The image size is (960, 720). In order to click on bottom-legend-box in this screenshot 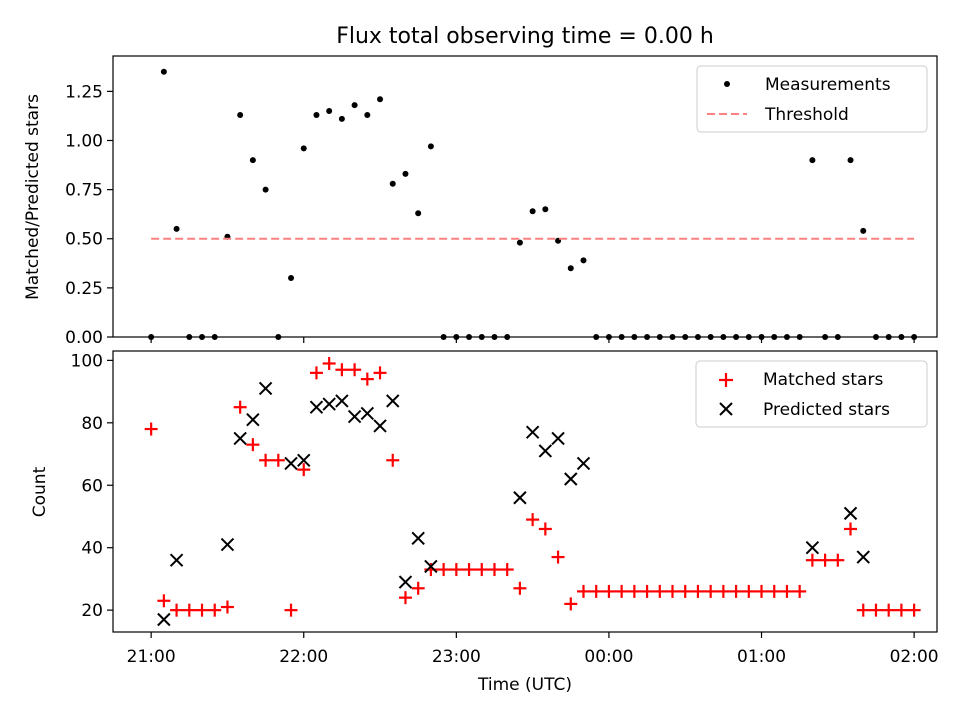, I will do `click(811, 394)`.